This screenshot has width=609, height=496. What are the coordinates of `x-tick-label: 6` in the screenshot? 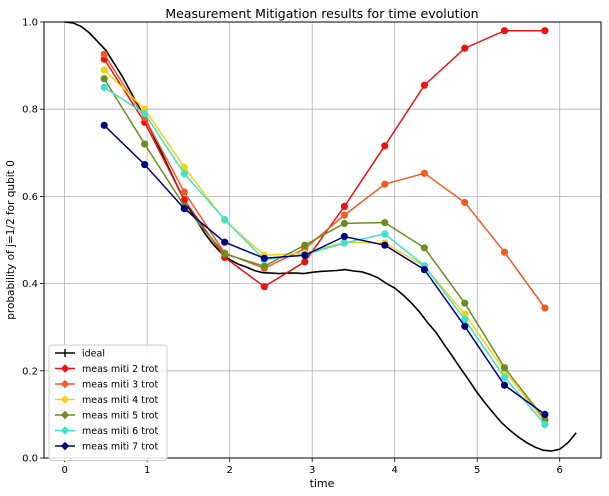 It's located at (560, 470).